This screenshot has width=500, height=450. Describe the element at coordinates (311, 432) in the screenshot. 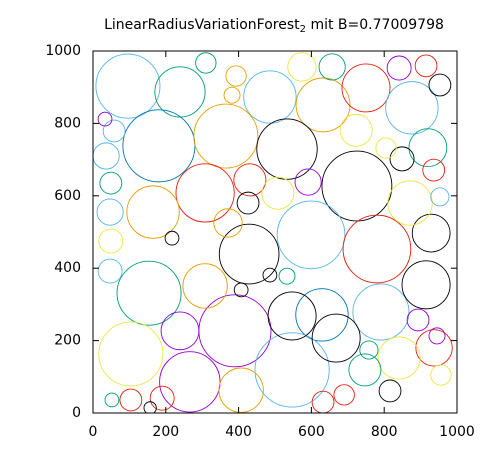

I see `x-tick-label: 600` at that location.